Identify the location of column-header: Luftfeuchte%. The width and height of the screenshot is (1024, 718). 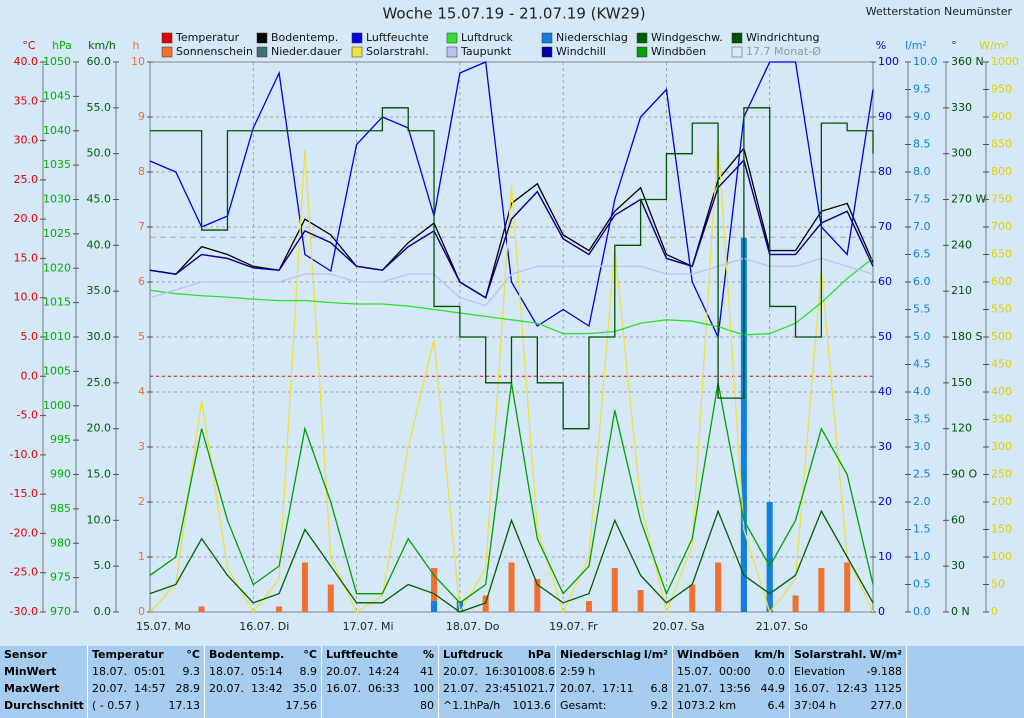
(380, 654).